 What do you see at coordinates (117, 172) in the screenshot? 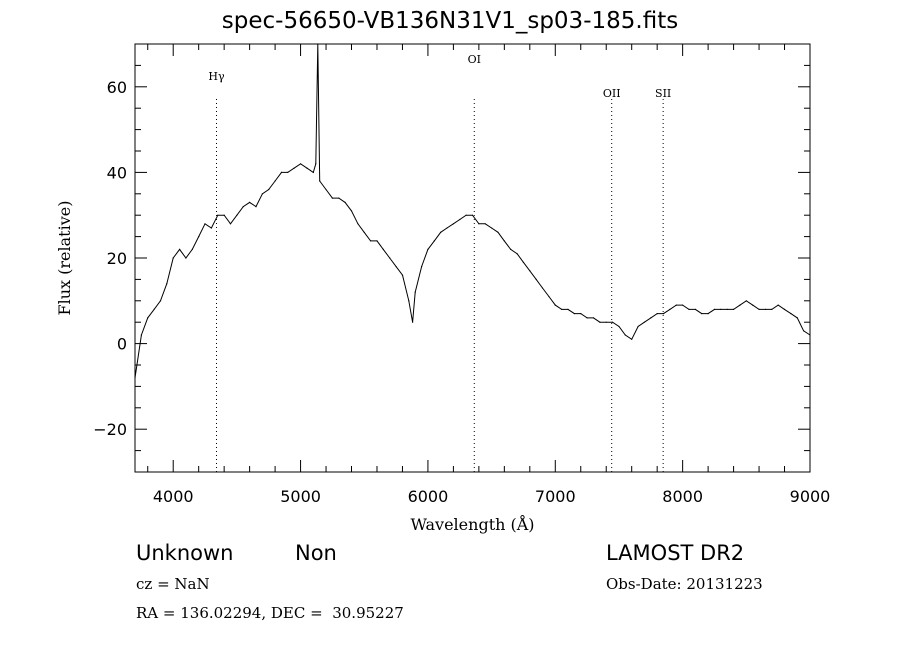
I see `y-tick-label: 40` at bounding box center [117, 172].